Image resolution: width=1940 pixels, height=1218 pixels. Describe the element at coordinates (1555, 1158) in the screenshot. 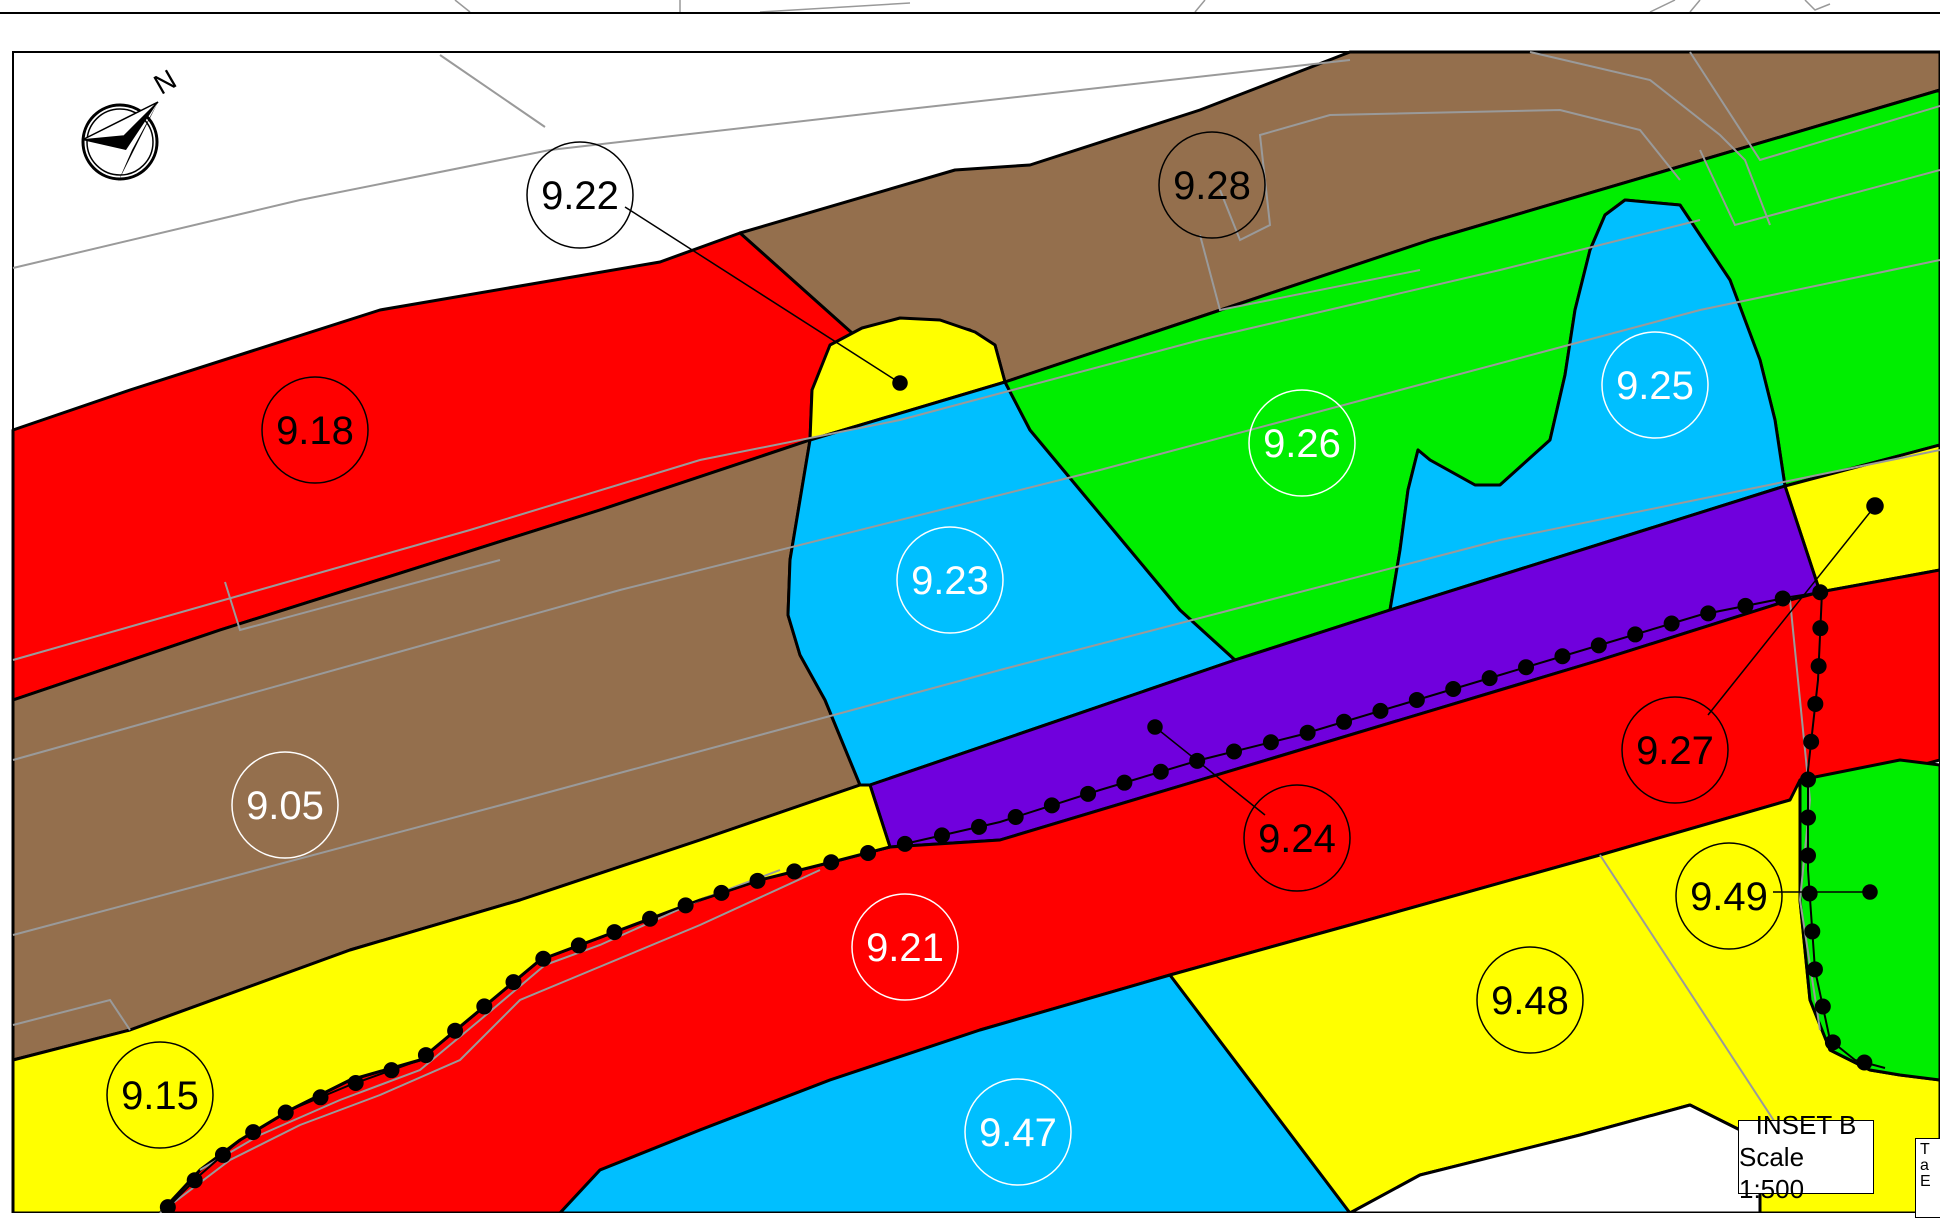

I see `road-white` at that location.